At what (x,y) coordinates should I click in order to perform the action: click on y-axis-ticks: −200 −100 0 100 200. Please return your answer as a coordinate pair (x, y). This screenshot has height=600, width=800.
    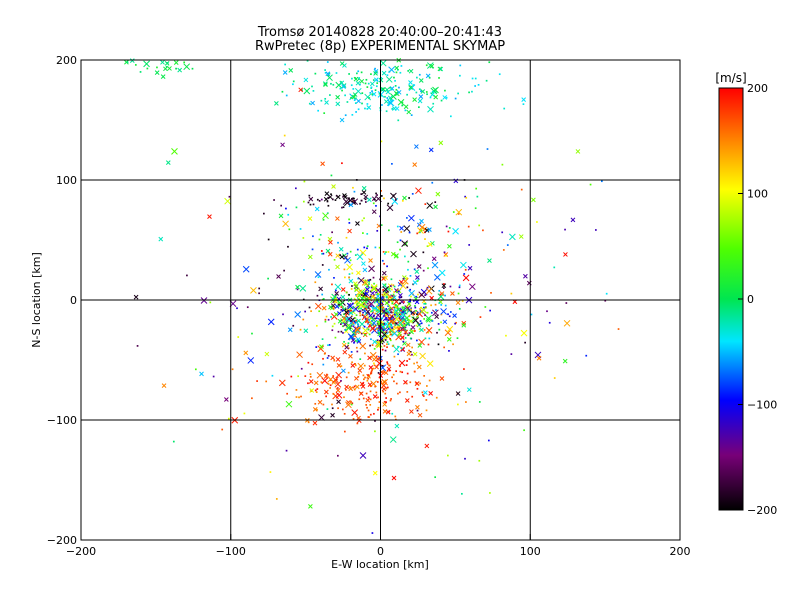
    Looking at the image, I should click on (67, 300).